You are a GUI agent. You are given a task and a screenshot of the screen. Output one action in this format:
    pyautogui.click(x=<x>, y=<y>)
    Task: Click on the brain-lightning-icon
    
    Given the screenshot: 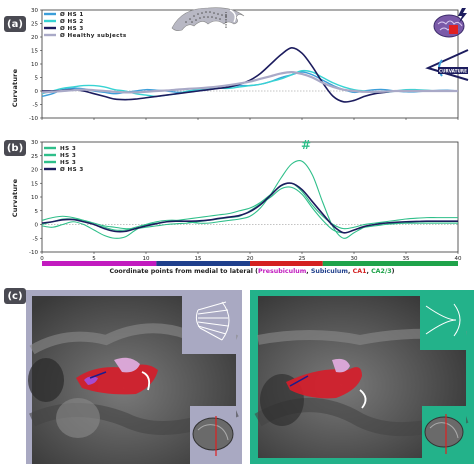 What is the action you would take?
    pyautogui.click(x=450, y=23)
    